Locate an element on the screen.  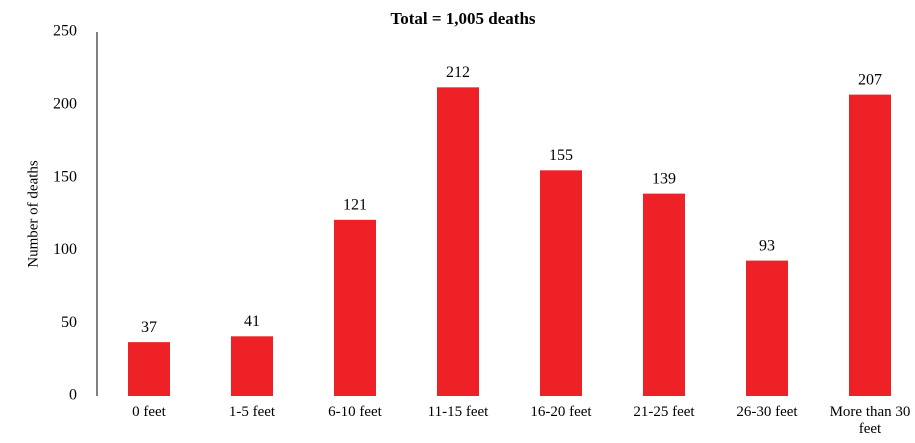
value-label: 212 is located at coordinates (458, 72).